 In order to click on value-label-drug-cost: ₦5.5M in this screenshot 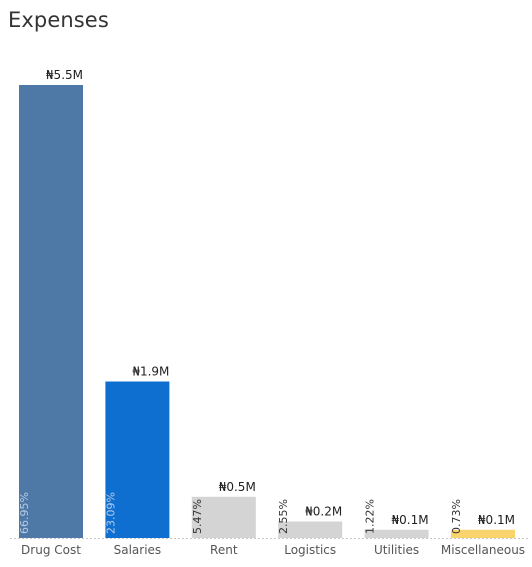, I will do `click(64, 75)`.